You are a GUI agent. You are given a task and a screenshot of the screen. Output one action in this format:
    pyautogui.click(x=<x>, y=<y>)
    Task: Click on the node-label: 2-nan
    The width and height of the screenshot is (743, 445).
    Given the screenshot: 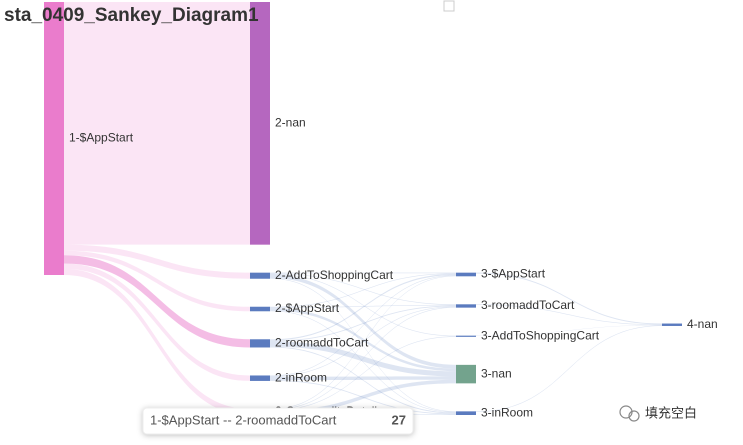 What is the action you would take?
    pyautogui.click(x=290, y=123)
    